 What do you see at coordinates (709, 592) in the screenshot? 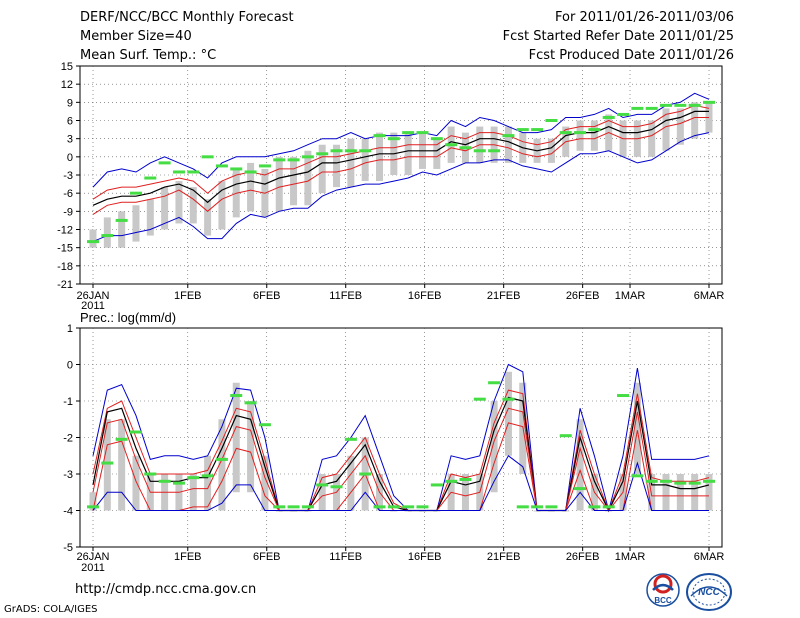
I see `ncc-logo: NCC` at bounding box center [709, 592].